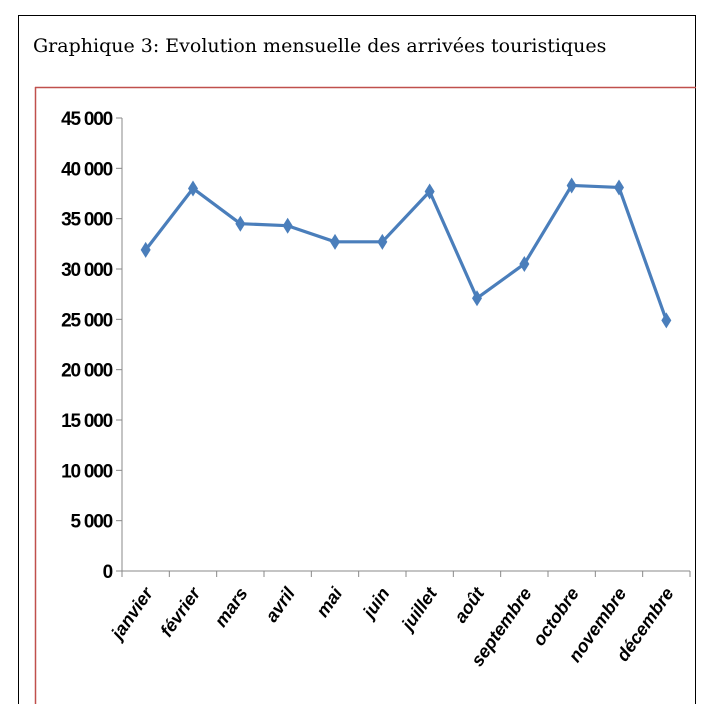  I want to click on y-tick-label: 15 000, so click(87, 421).